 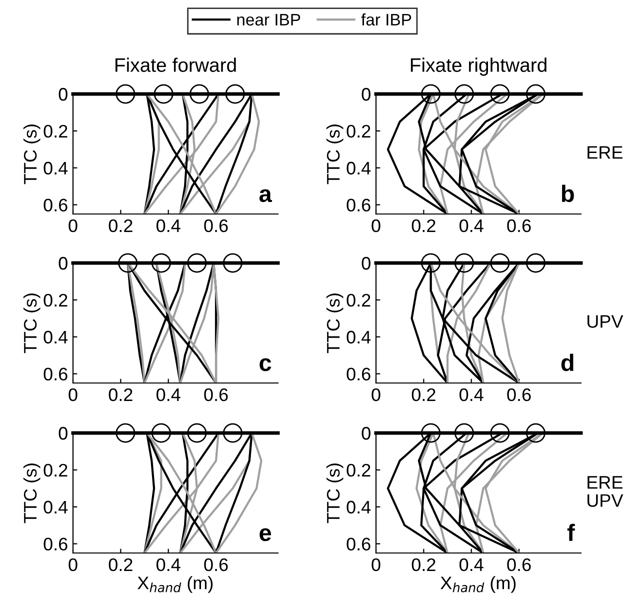 I want to click on chart-title: Fixate rightward, so click(x=478, y=67).